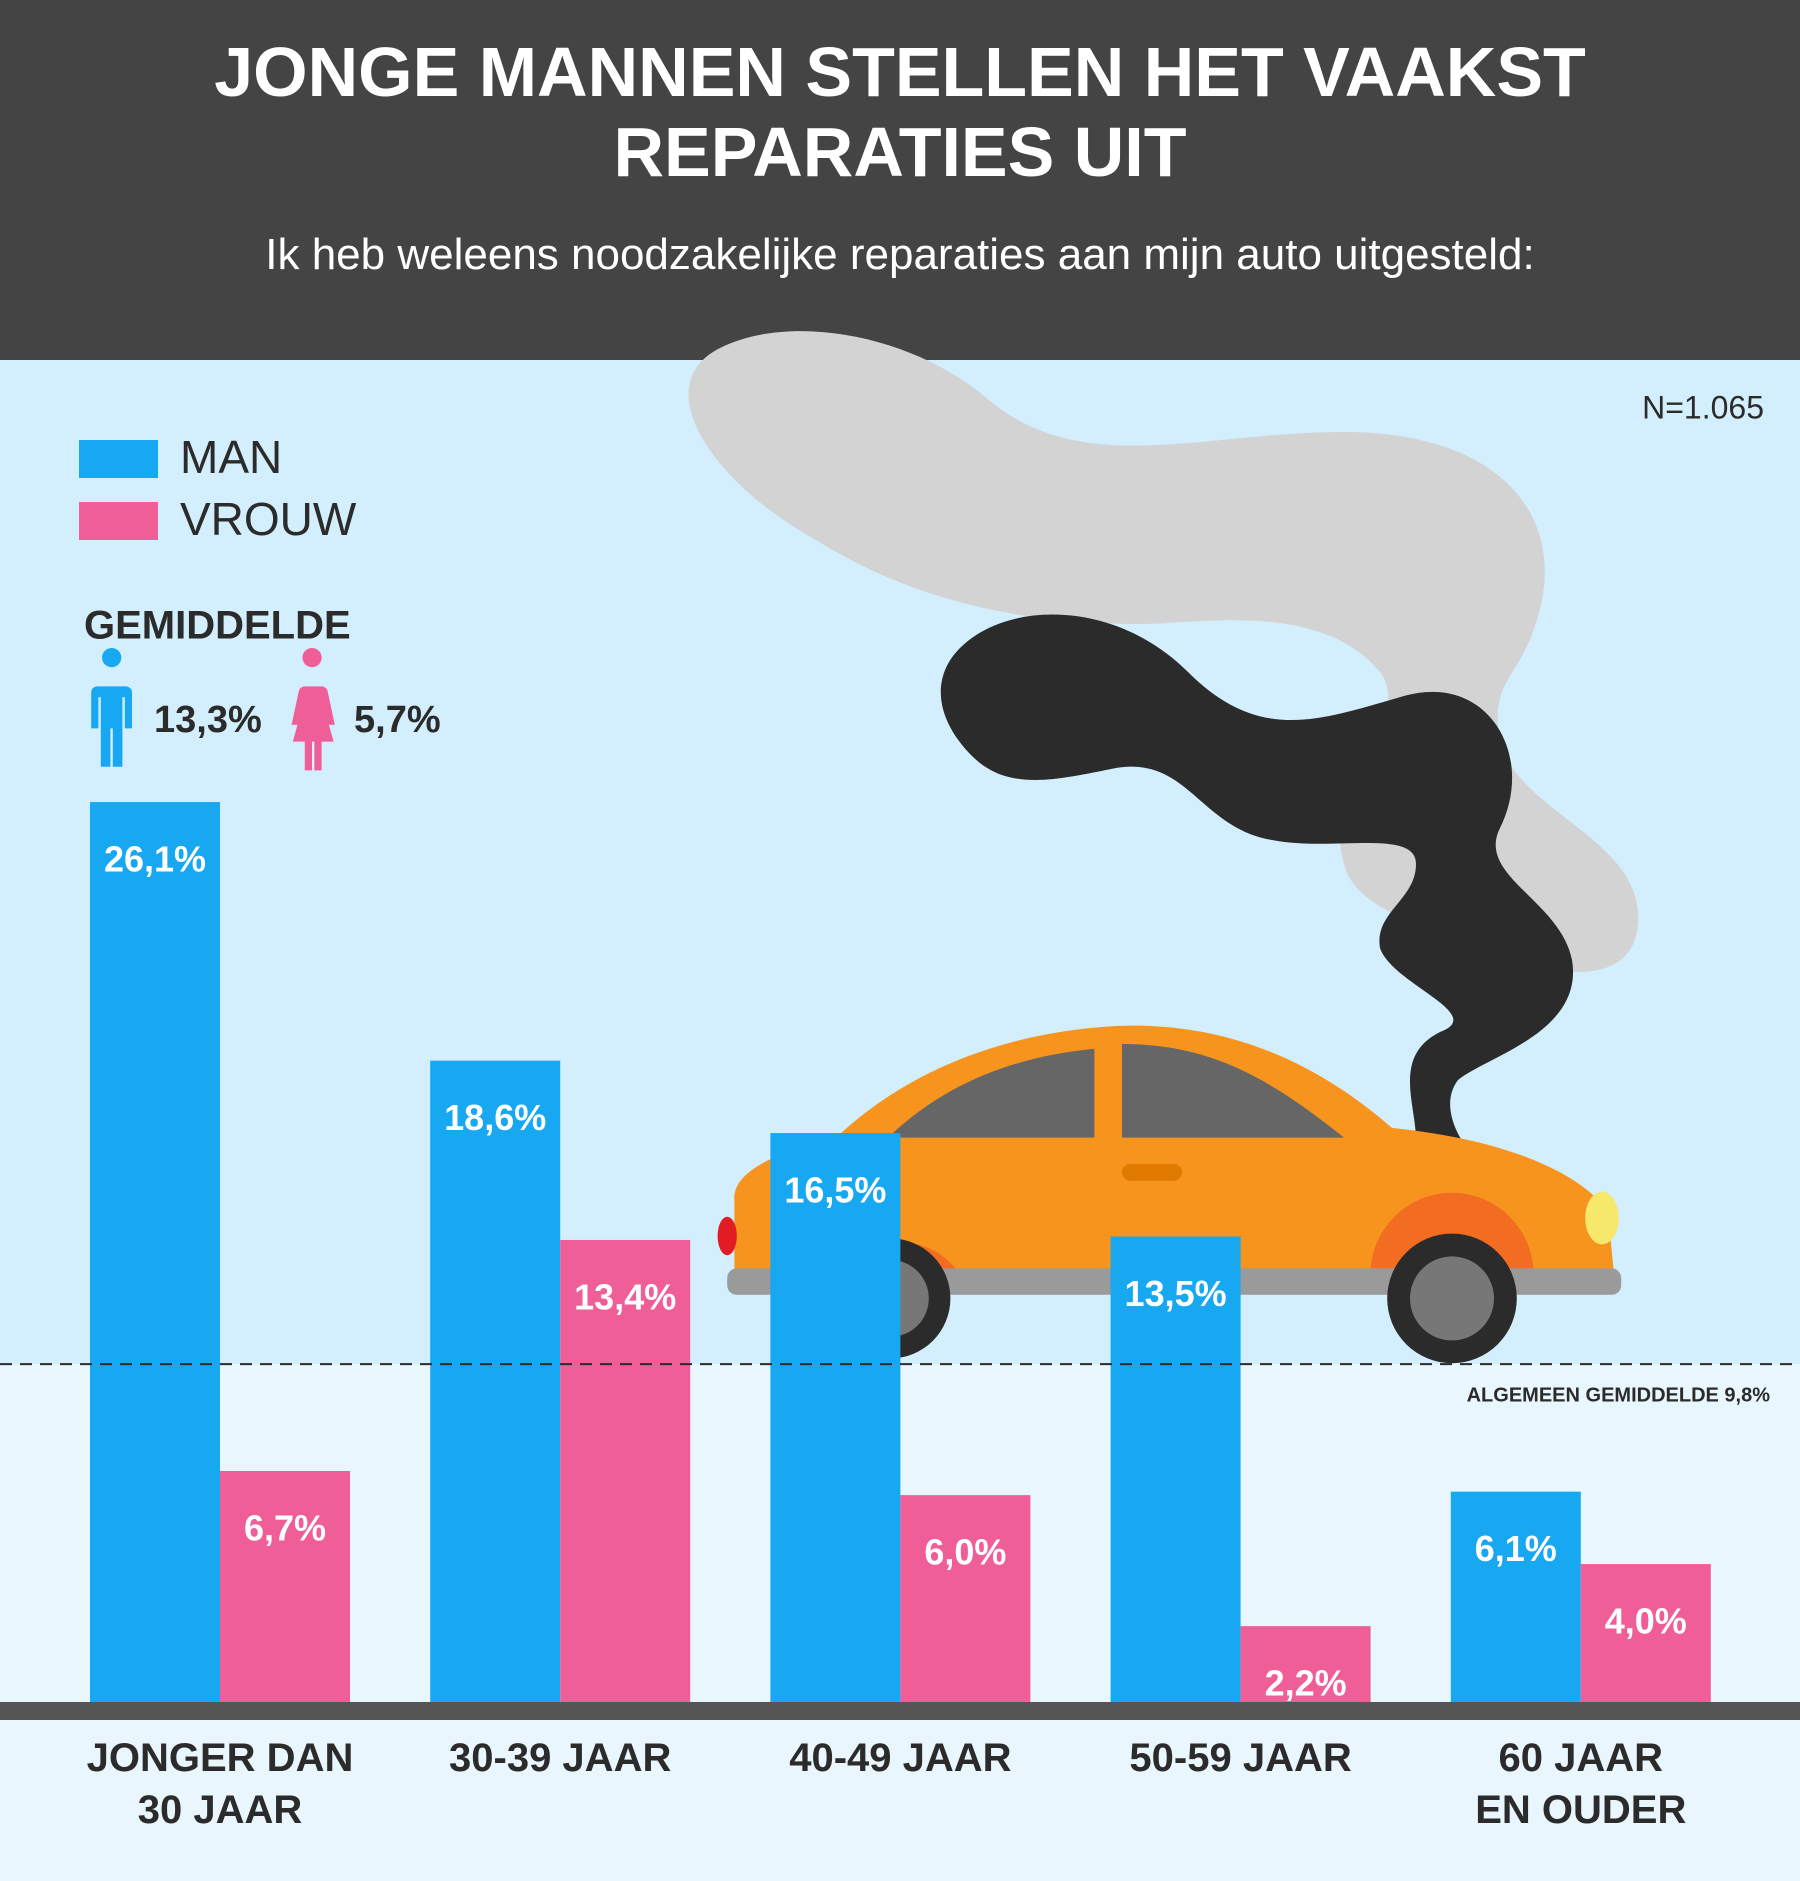 This screenshot has height=1881, width=1800. I want to click on value-label: 6,0%, so click(965, 1552).